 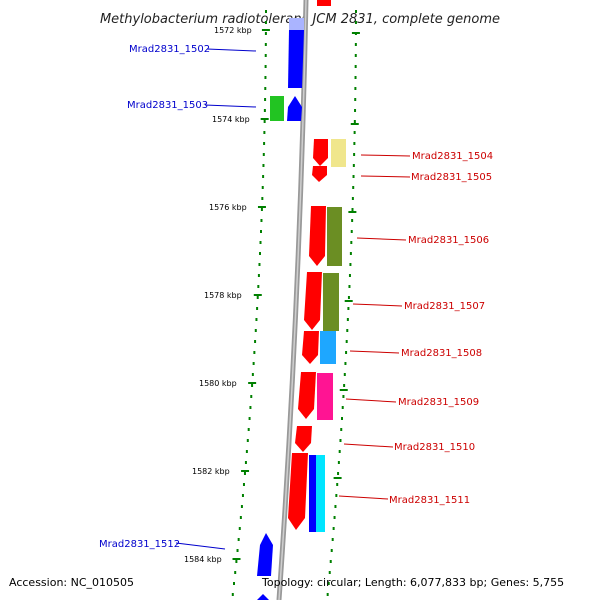 I want to click on gene-label-mrad2831-1511: Mrad2831_1511, so click(x=429, y=500).